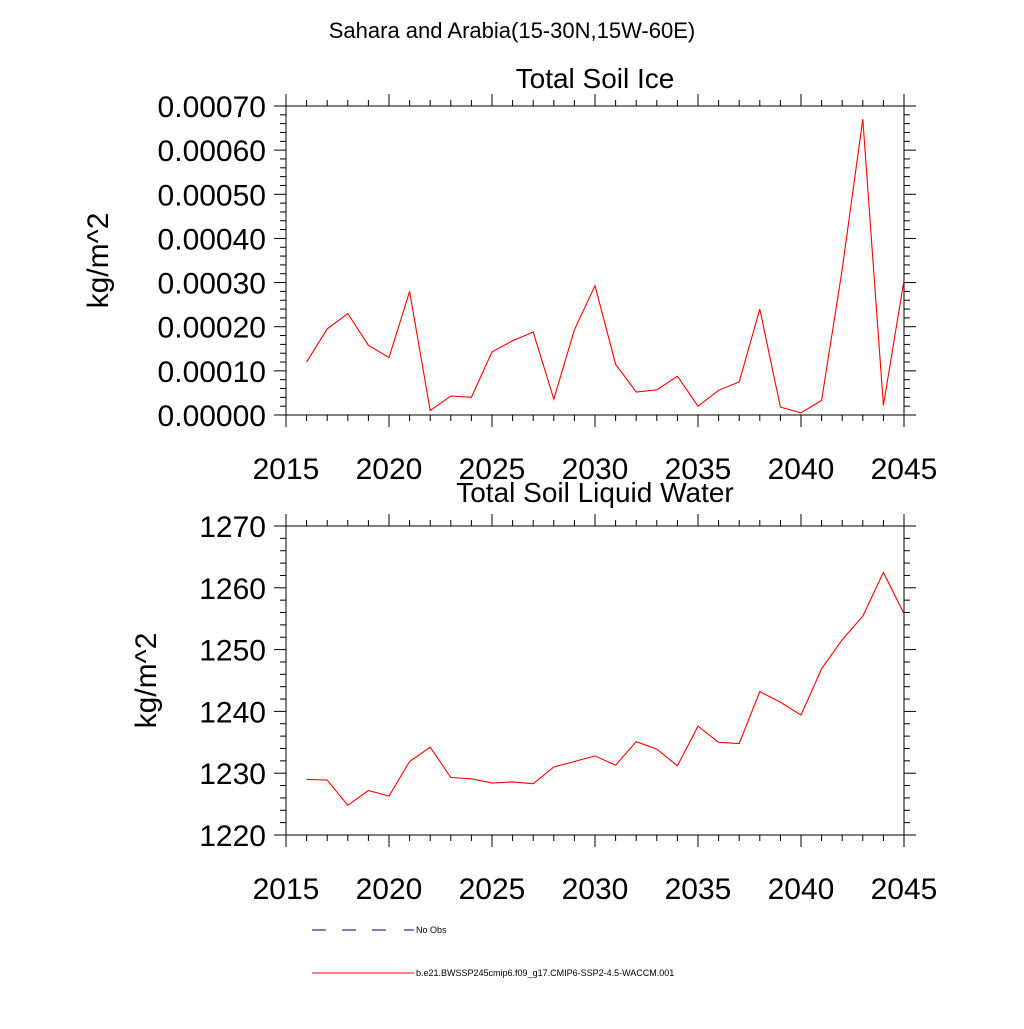  I want to click on panel1-xtick-label: 2035, so click(698, 469).